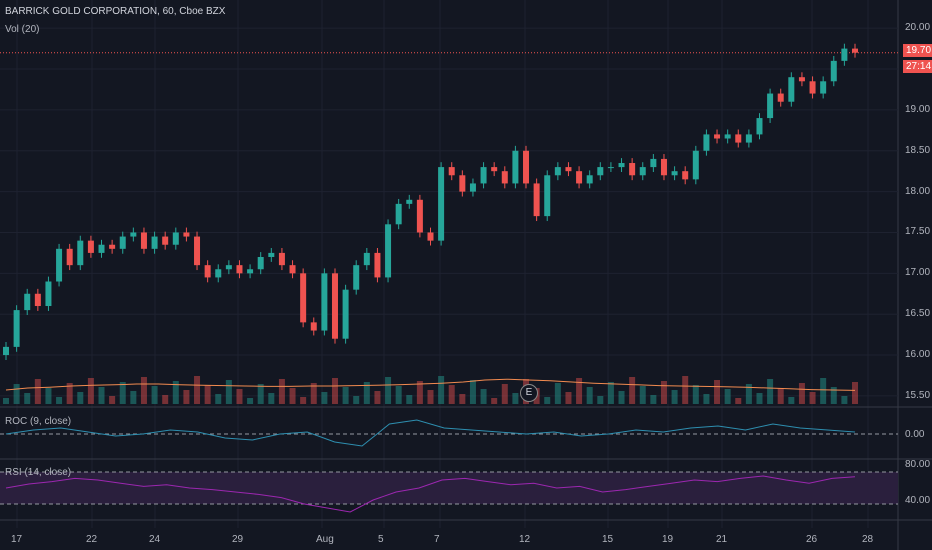  What do you see at coordinates (17, 539) in the screenshot?
I see `time-tick-label: 17` at bounding box center [17, 539].